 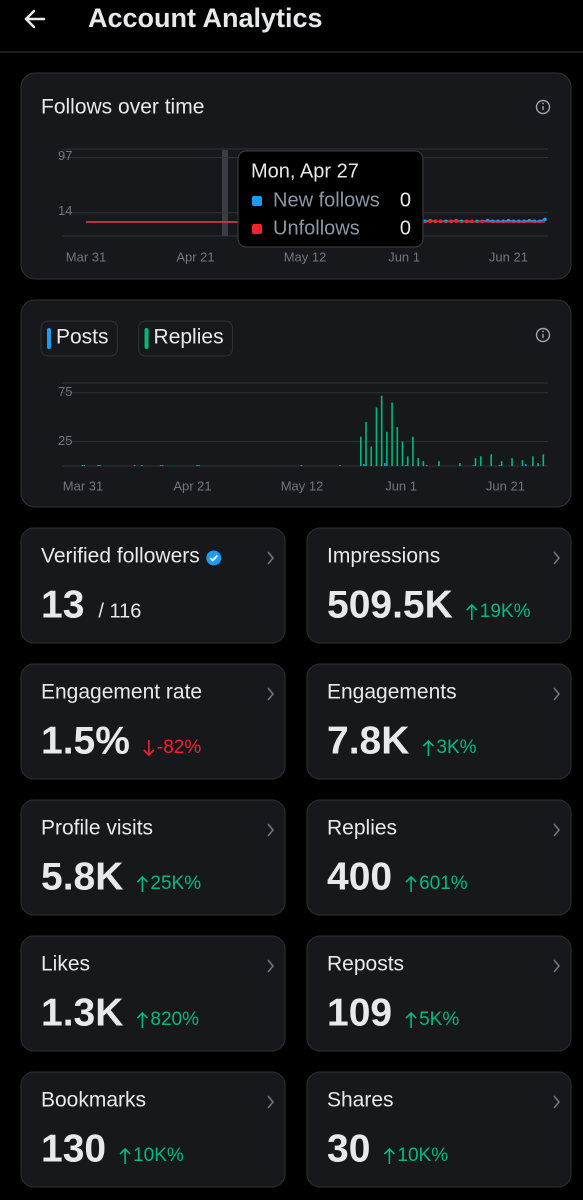 I want to click on metric-card: Likes 1.3K 820%, so click(x=153, y=993).